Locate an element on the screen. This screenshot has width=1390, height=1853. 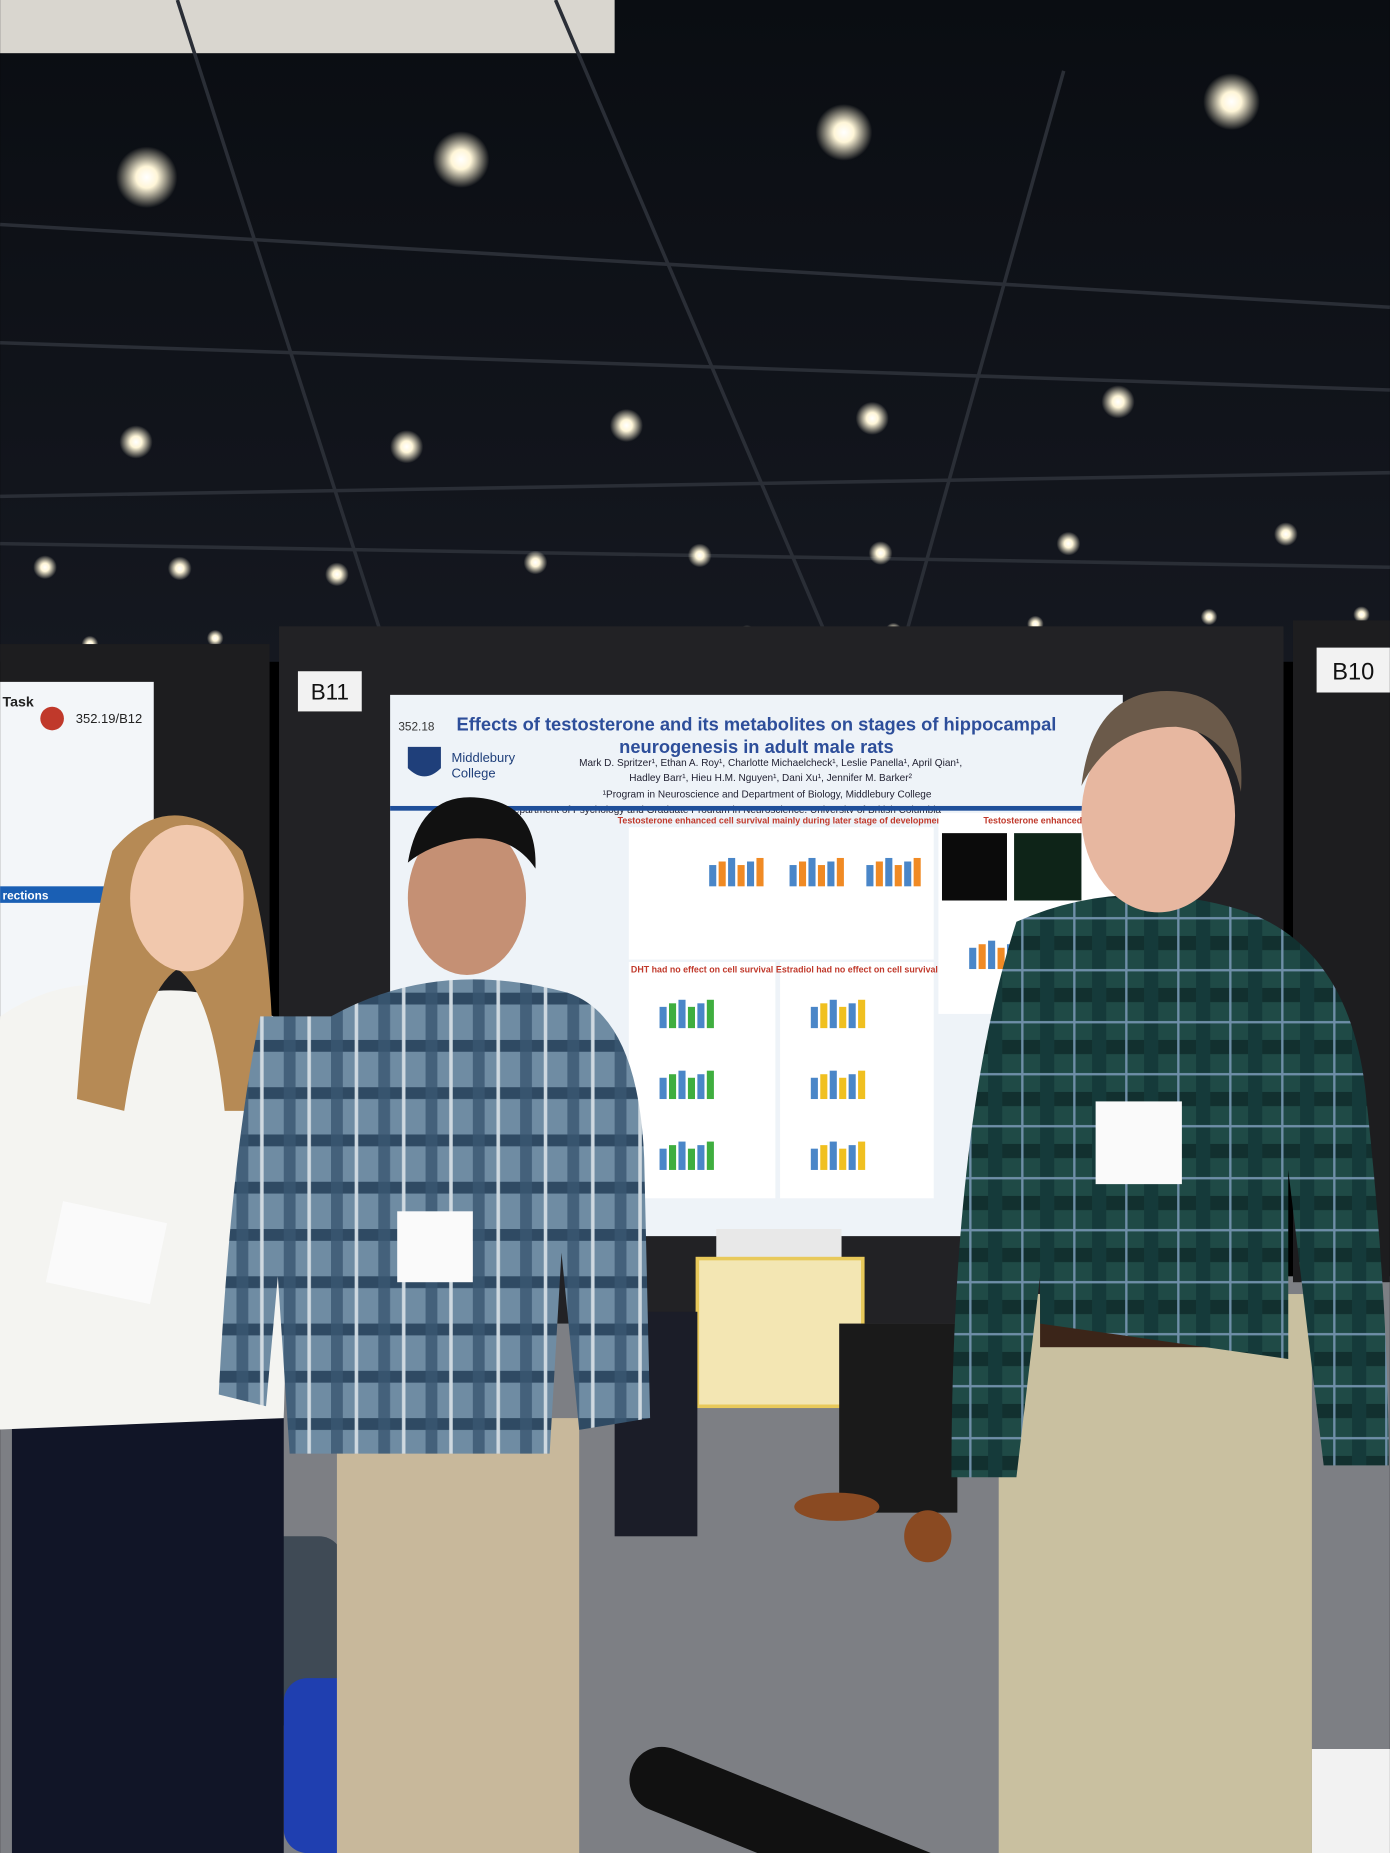
poster-band is located at coordinates (756, 808).